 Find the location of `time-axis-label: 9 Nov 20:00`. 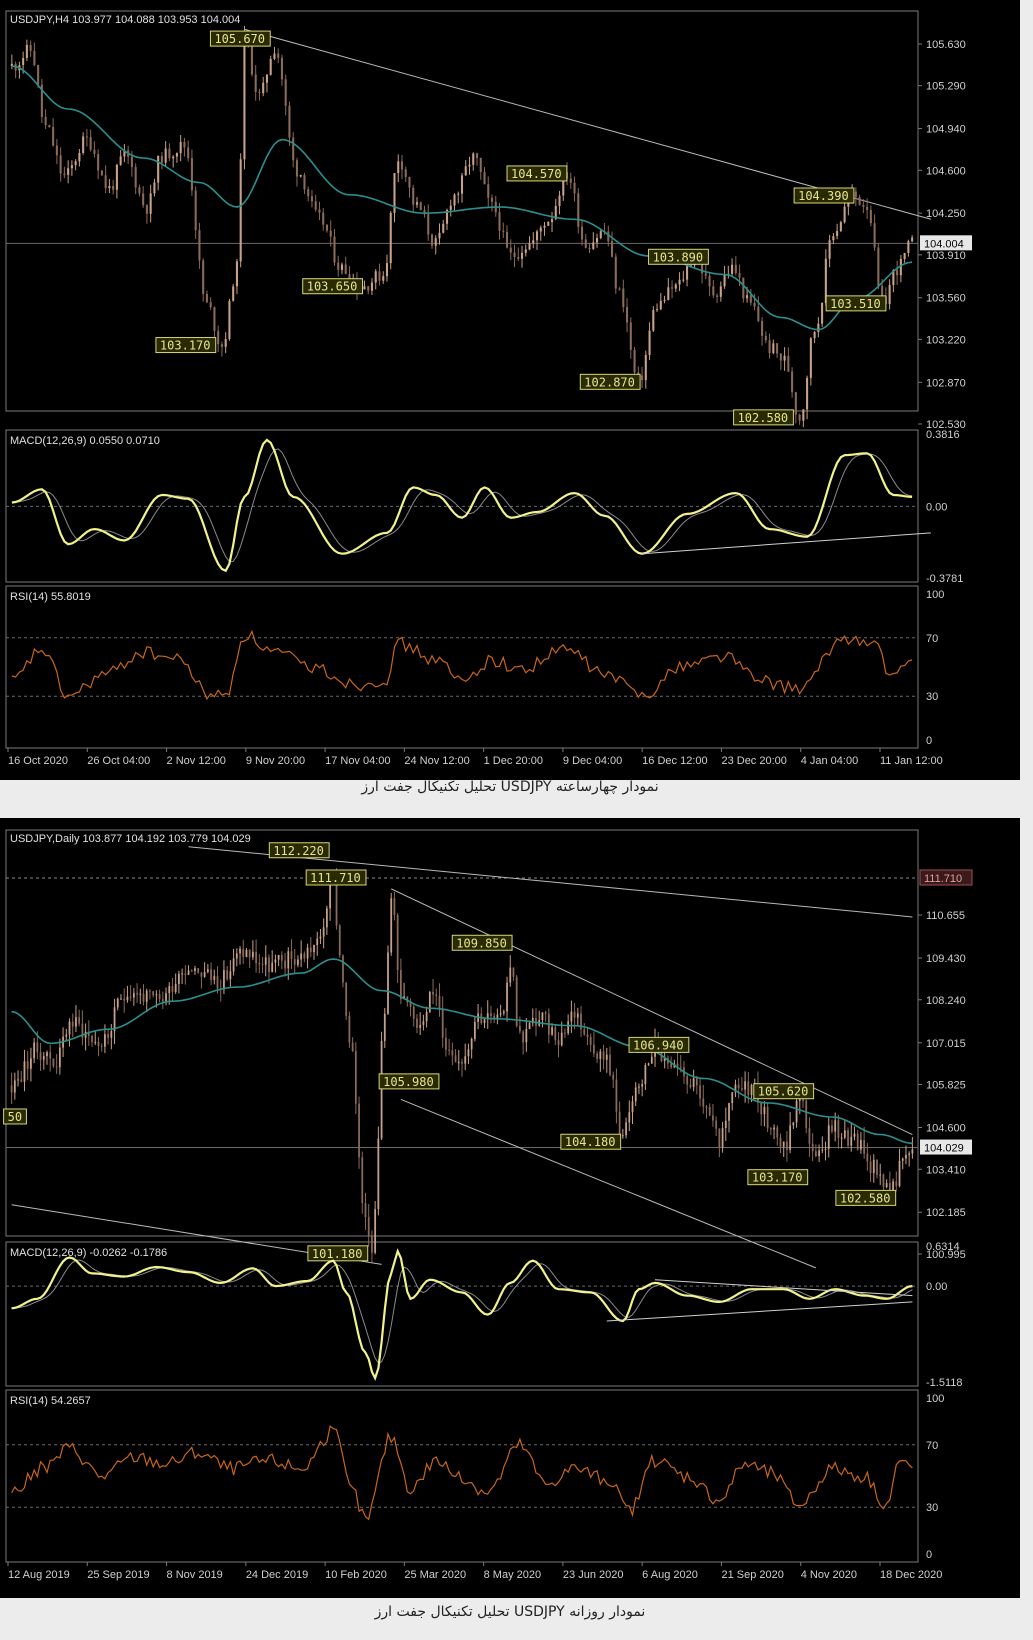

time-axis-label: 9 Nov 20:00 is located at coordinates (275, 761).